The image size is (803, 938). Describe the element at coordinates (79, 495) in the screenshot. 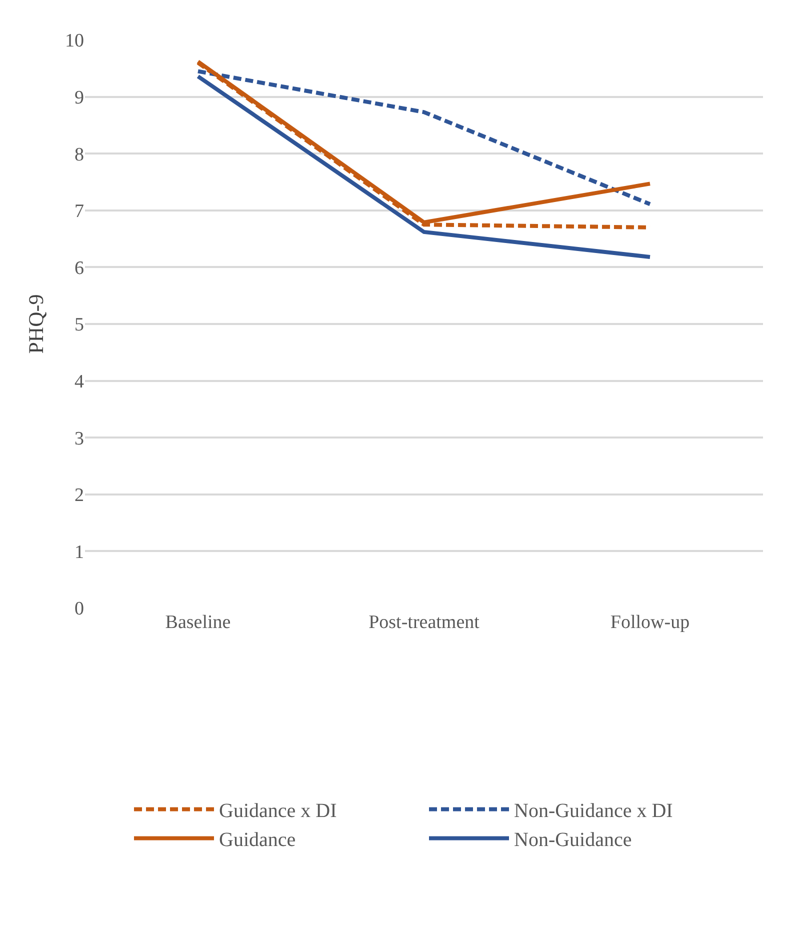

I see `y-tick-label: 2` at that location.